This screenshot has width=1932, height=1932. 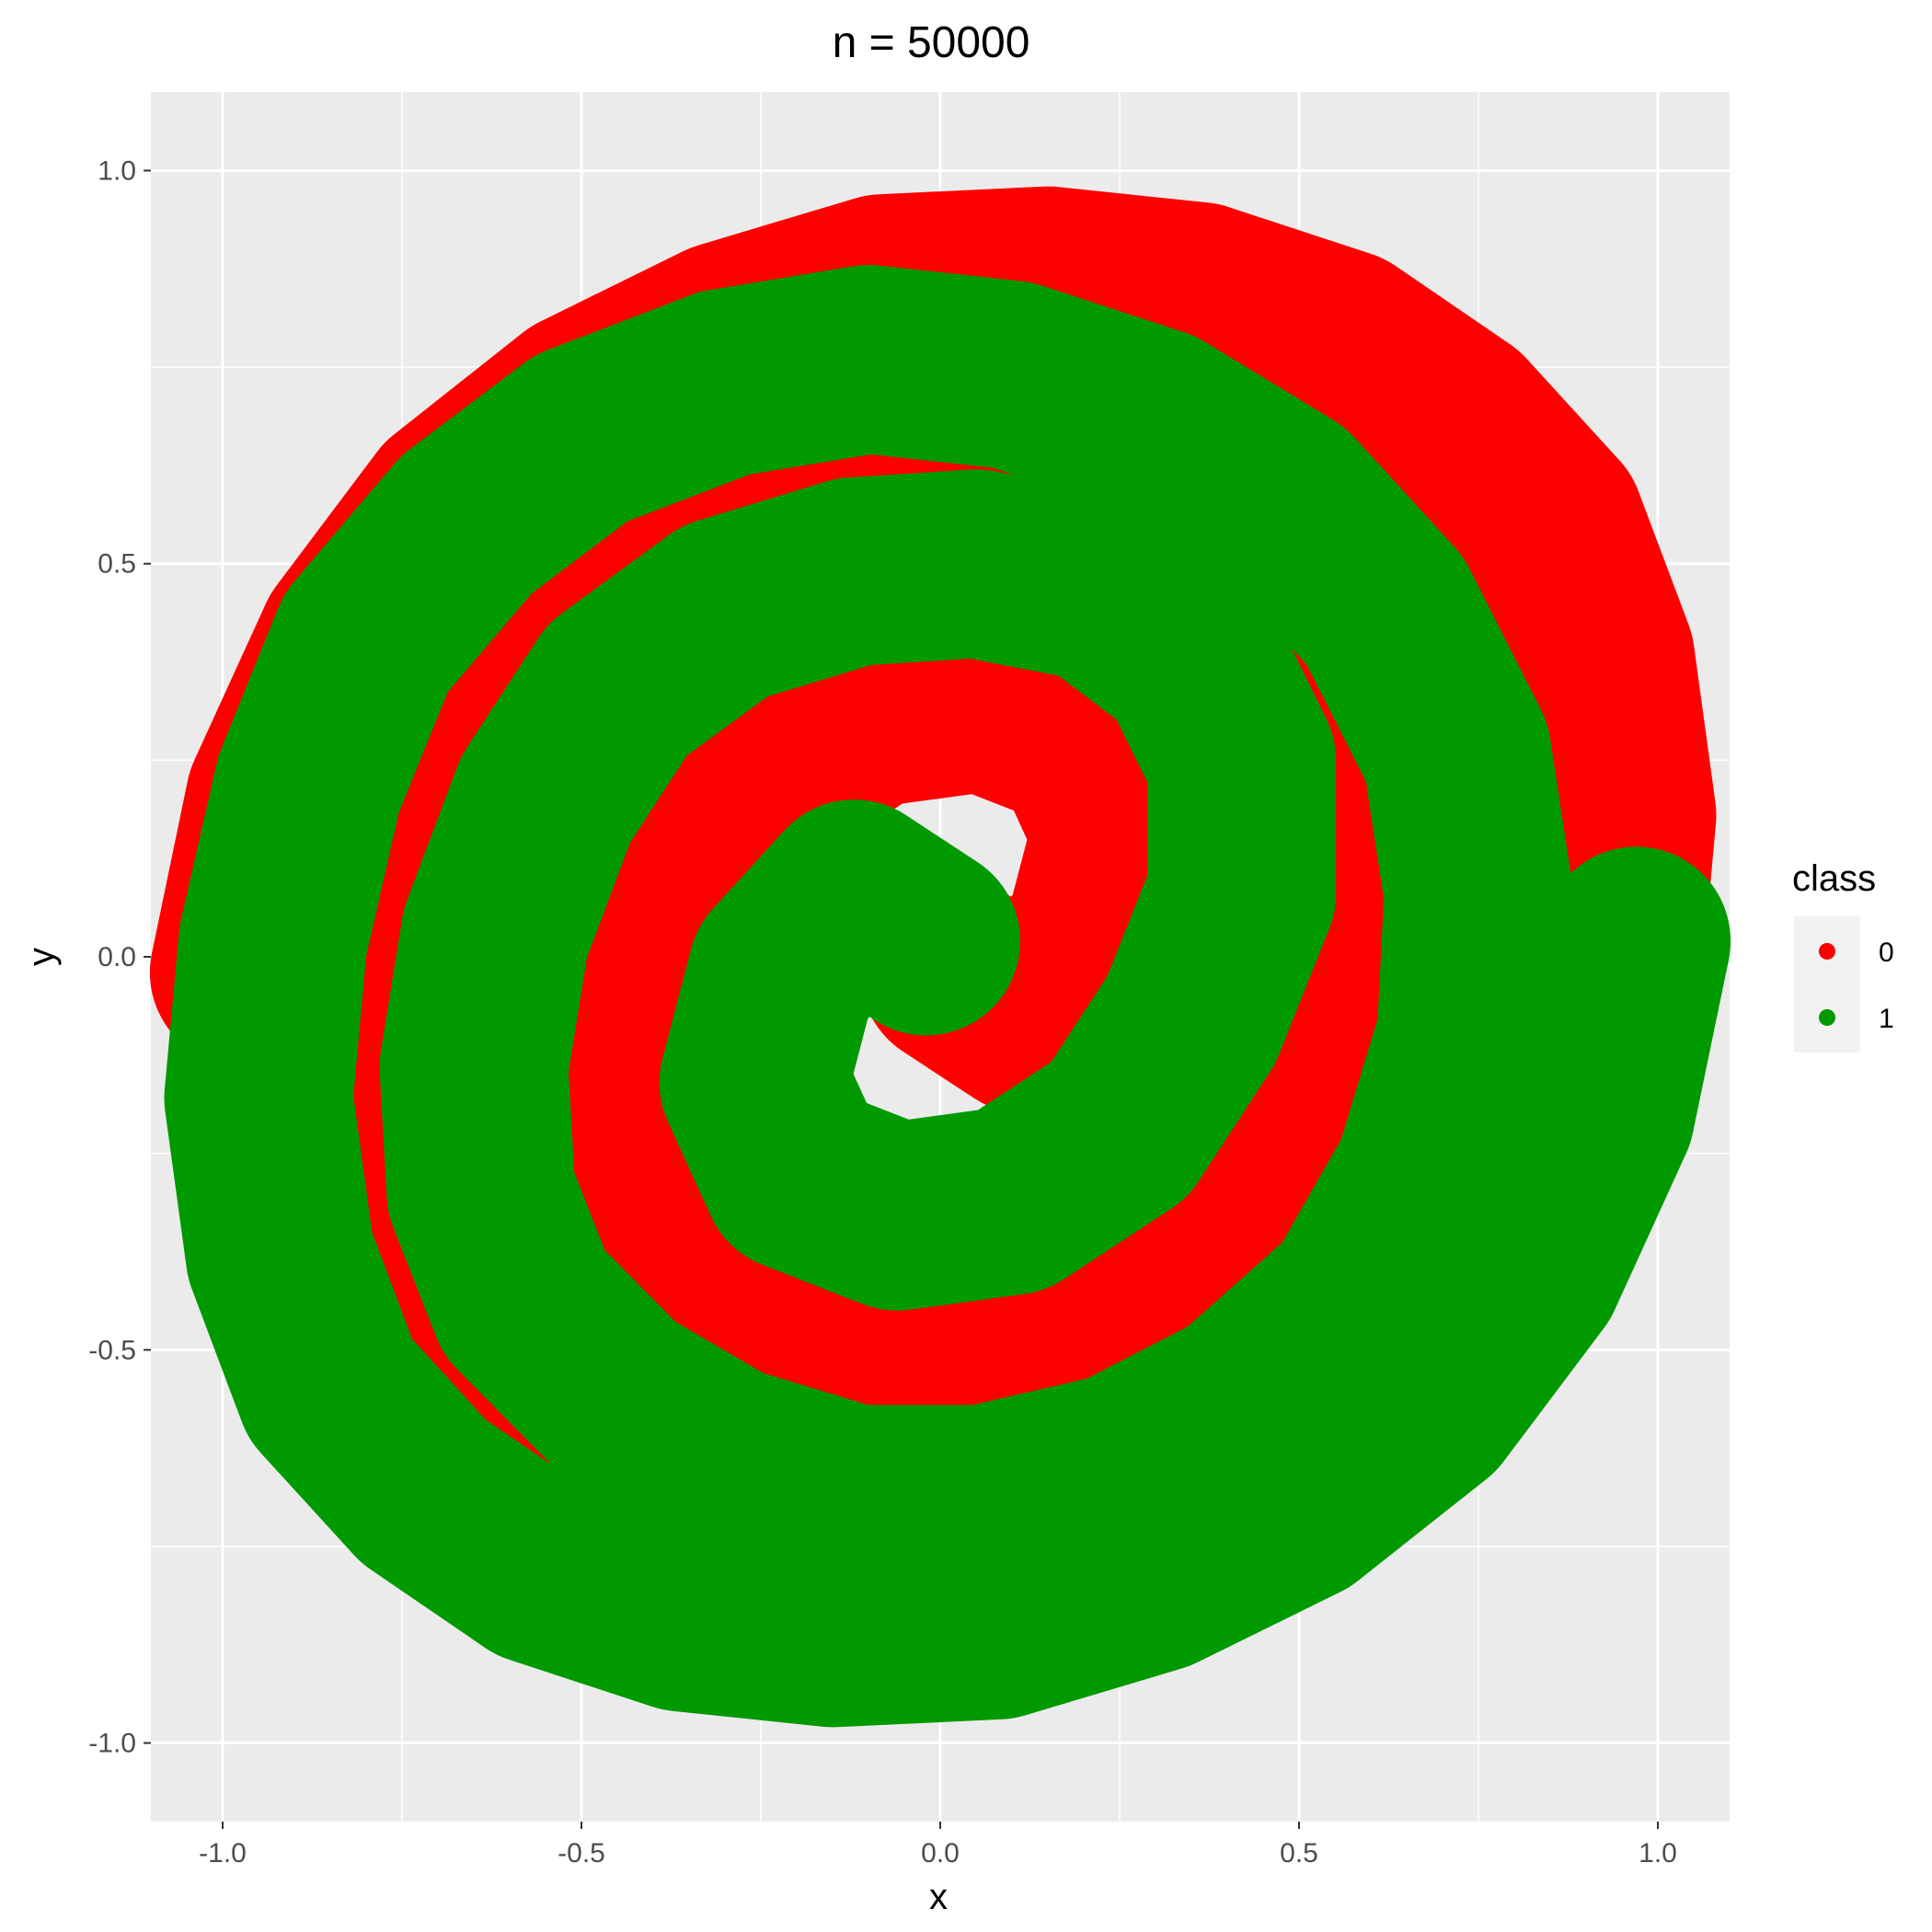 I want to click on x-tick-label: 0.0, so click(x=940, y=1853).